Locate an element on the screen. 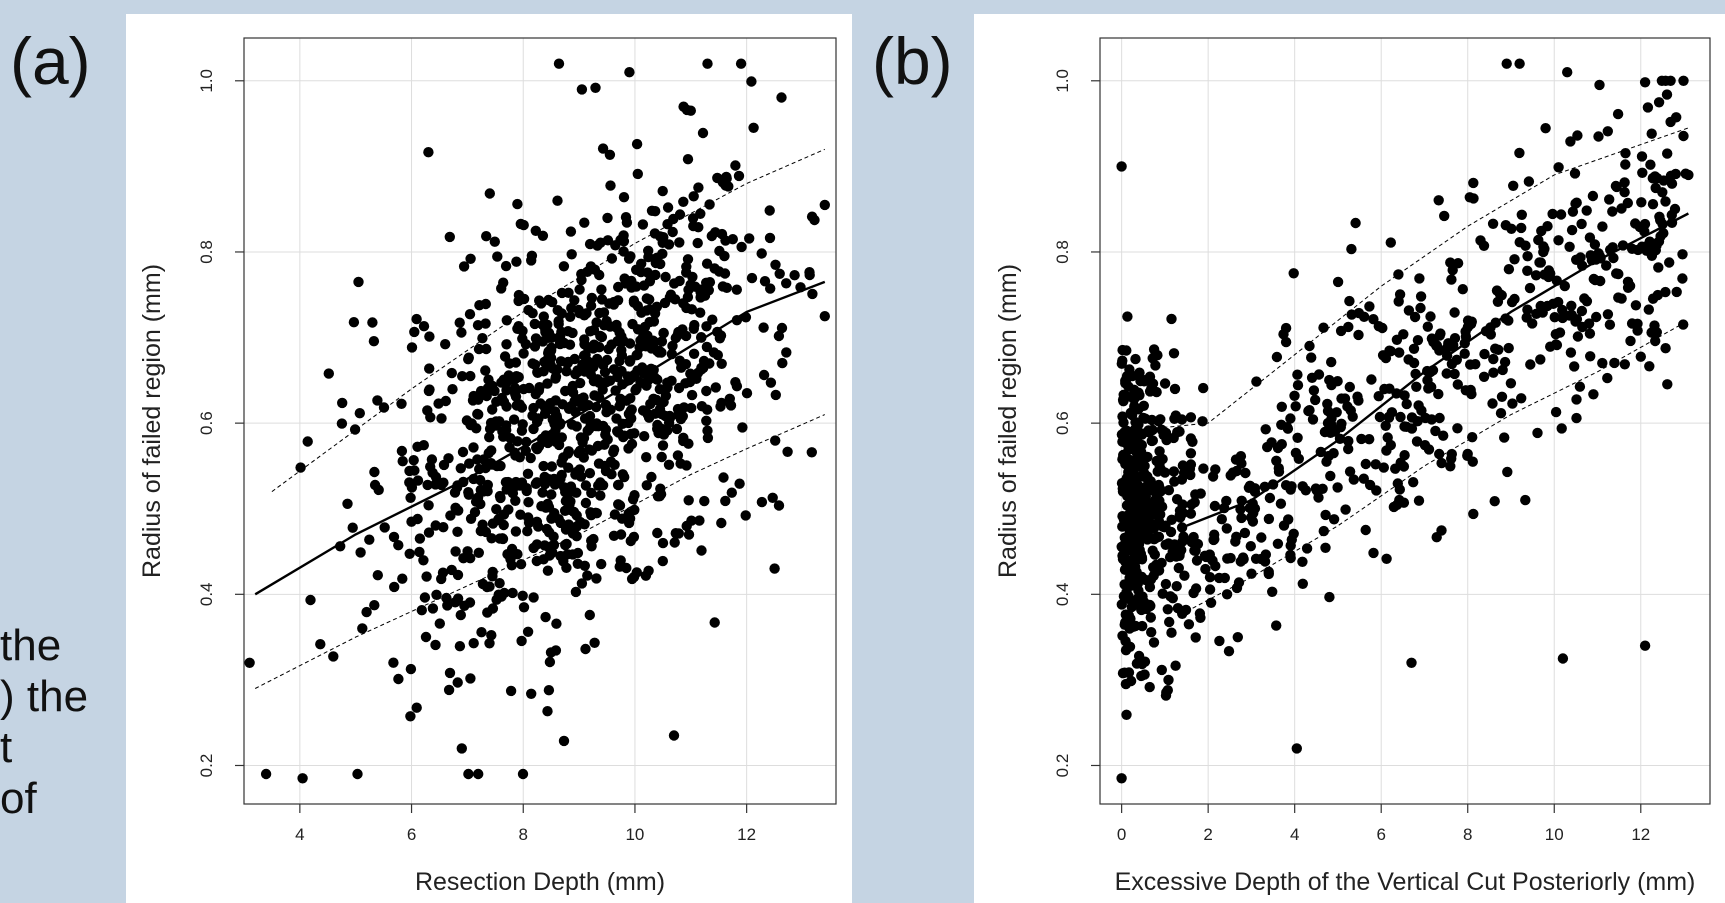  side-line: the is located at coordinates (31, 645).